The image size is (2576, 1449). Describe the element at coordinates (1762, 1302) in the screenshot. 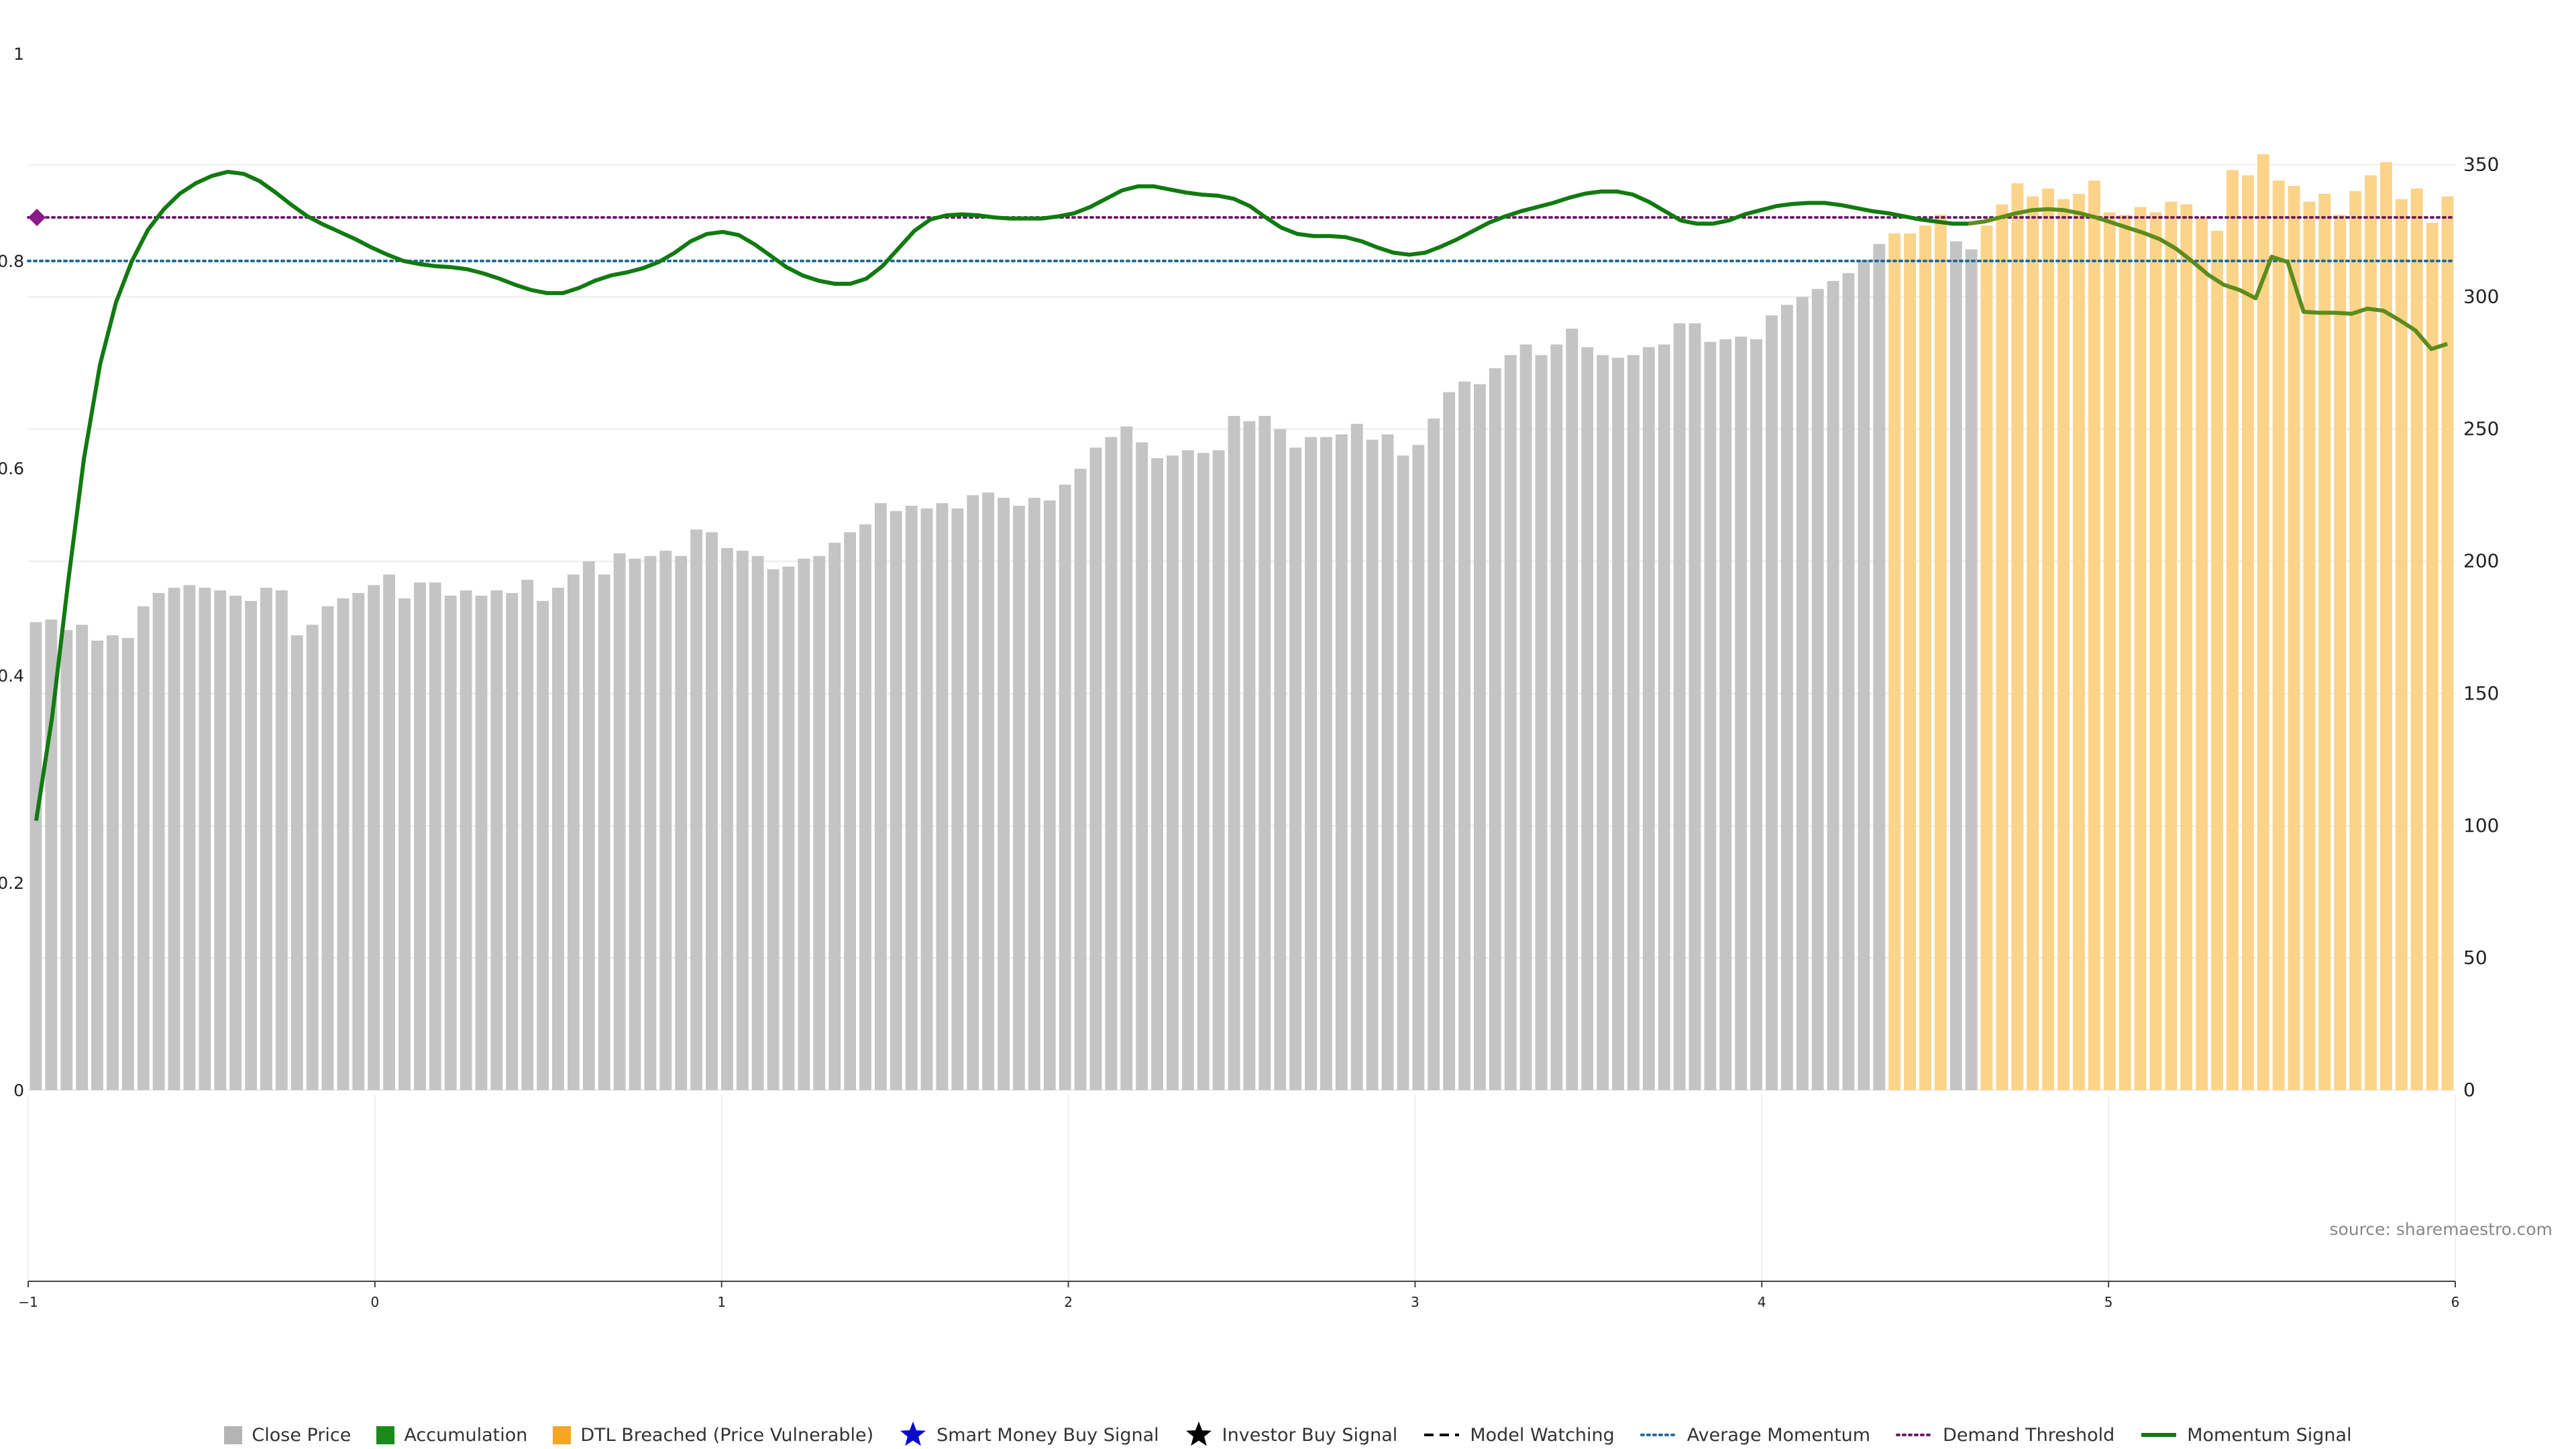

I see `x-tick-label: 4` at that location.